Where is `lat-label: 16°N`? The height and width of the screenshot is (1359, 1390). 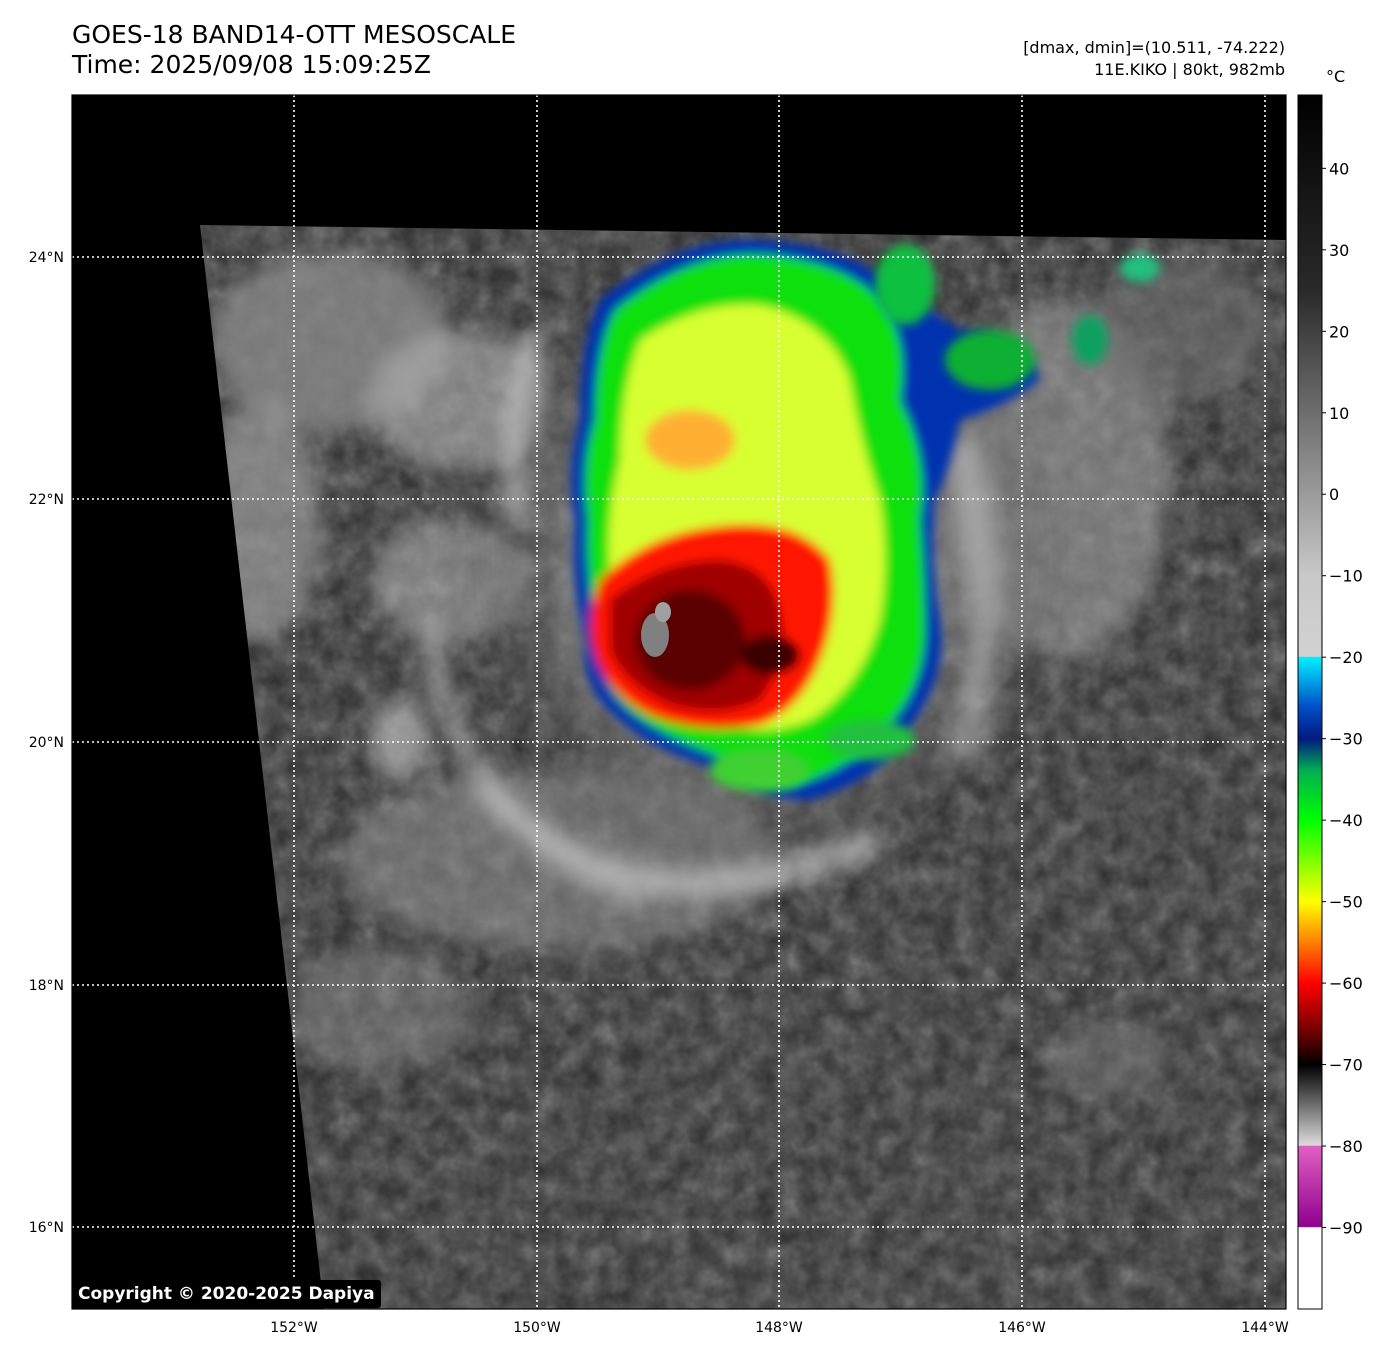
lat-label: 16°N is located at coordinates (46, 1228).